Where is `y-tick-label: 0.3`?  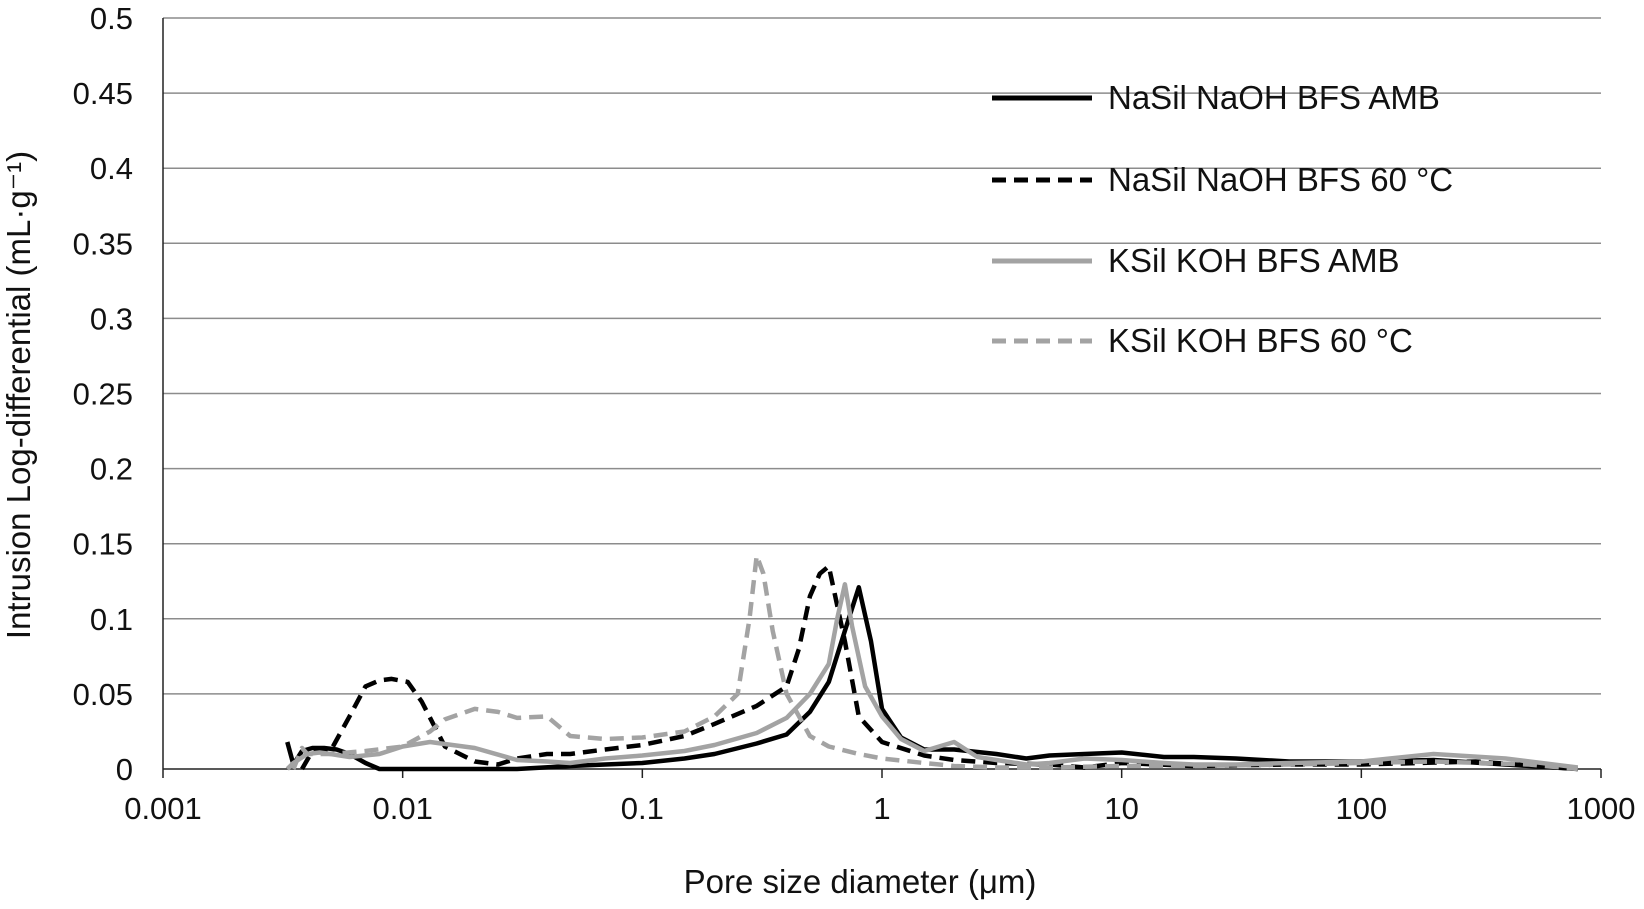 y-tick-label: 0.3 is located at coordinates (111, 318).